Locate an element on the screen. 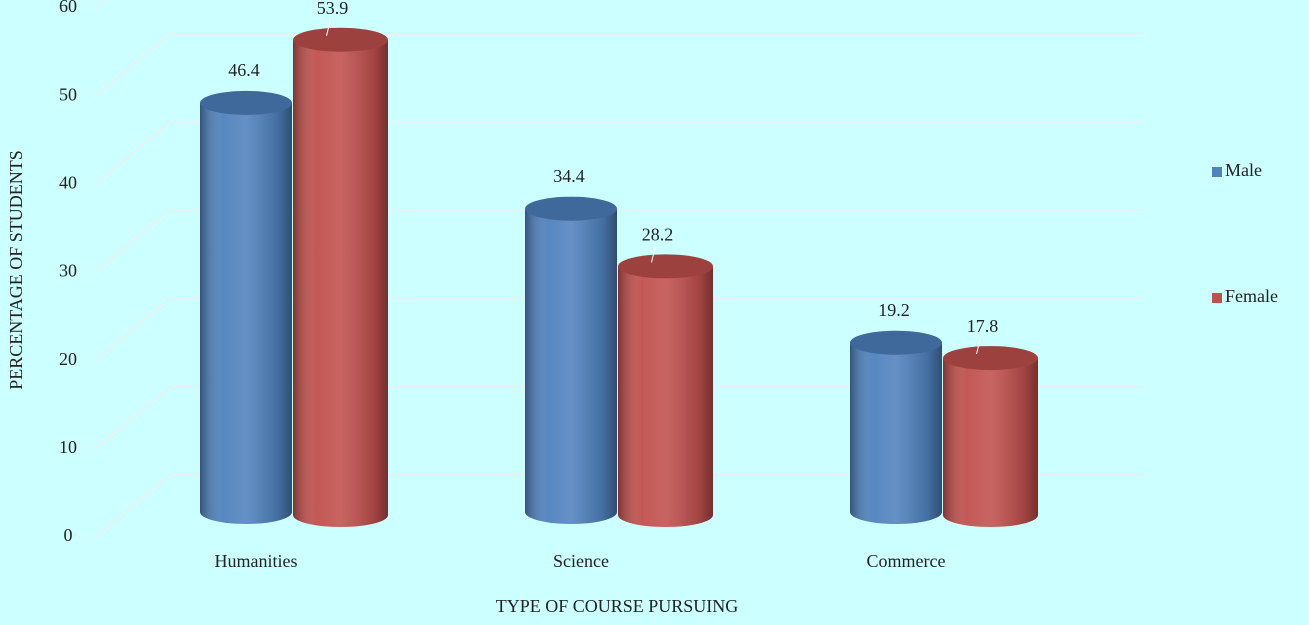 The image size is (1309, 625). value-label: 19.2 is located at coordinates (894, 310).